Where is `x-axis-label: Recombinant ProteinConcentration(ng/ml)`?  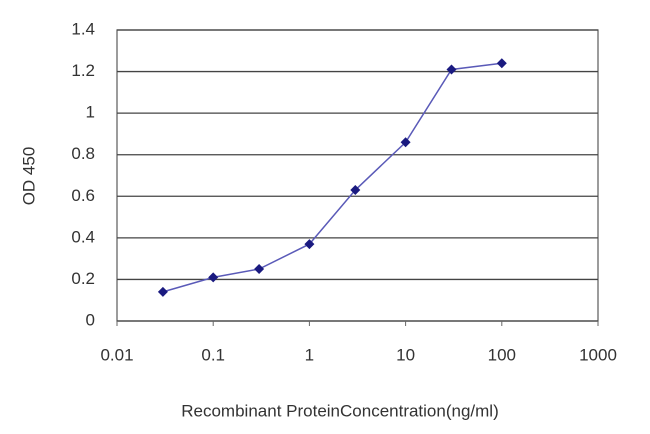 x-axis-label: Recombinant ProteinConcentration(ng/ml) is located at coordinates (340, 410).